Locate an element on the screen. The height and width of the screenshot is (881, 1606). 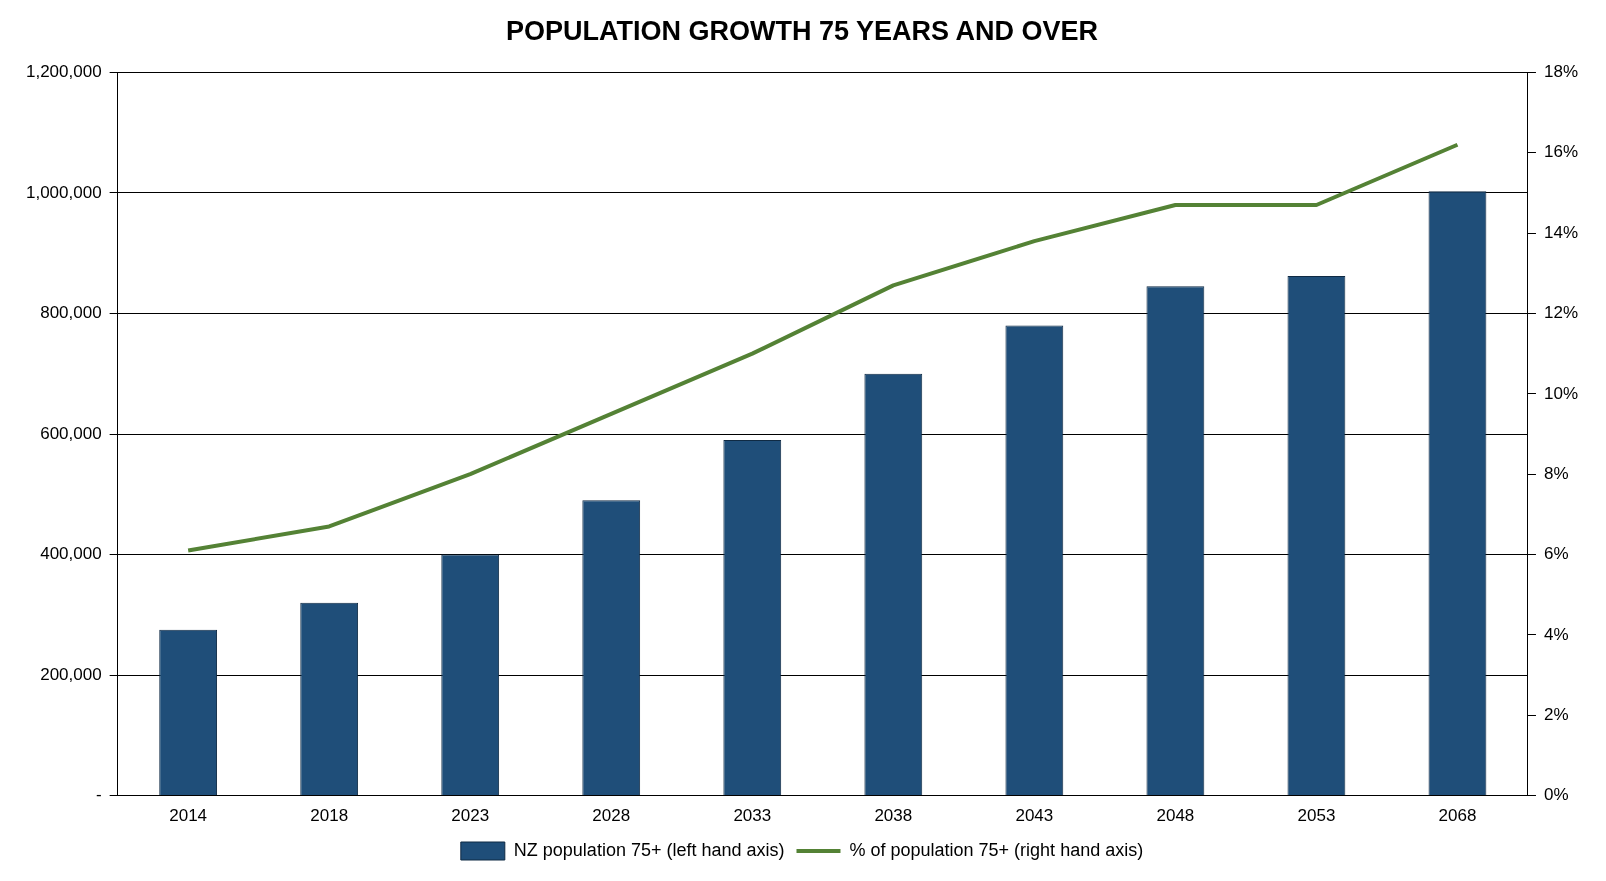
y2-tick-label: 4% is located at coordinates (1556, 634).